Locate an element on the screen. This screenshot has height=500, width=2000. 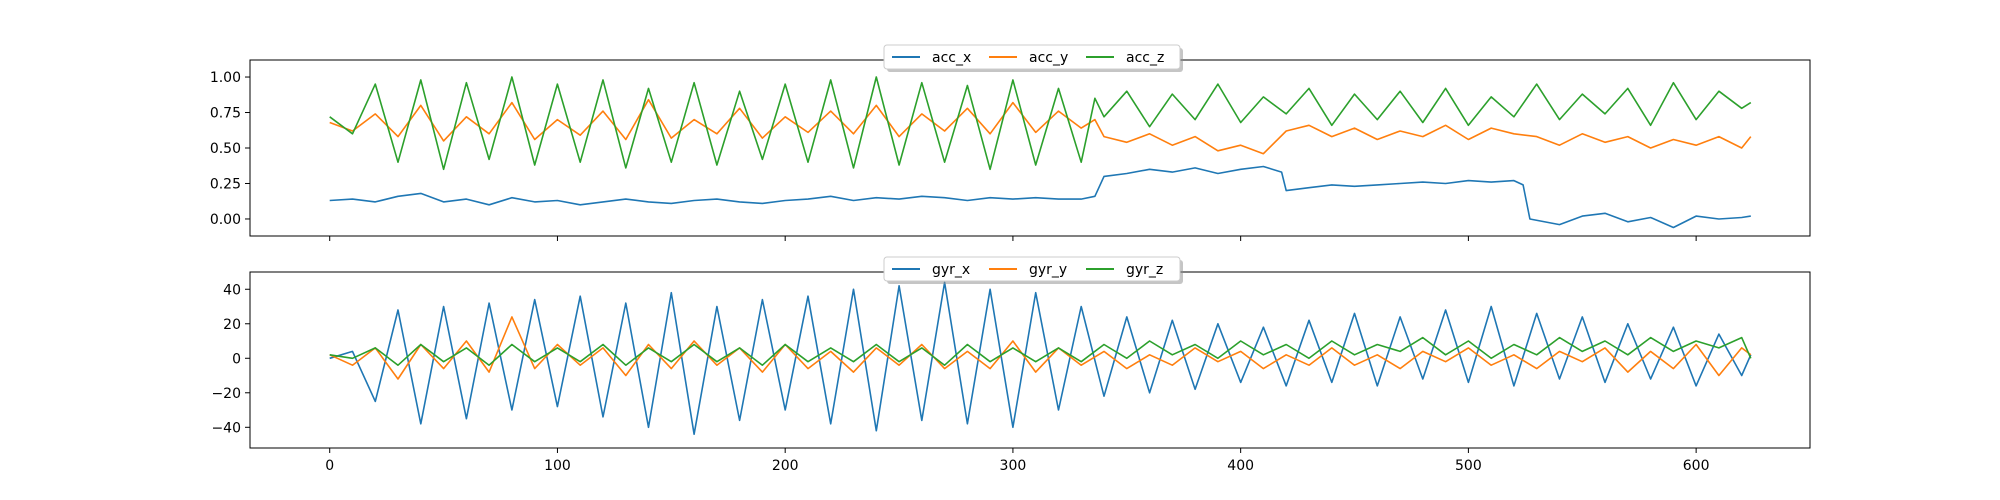
acc-legend: acc_x acc_y acc_z is located at coordinates (1033, 58).